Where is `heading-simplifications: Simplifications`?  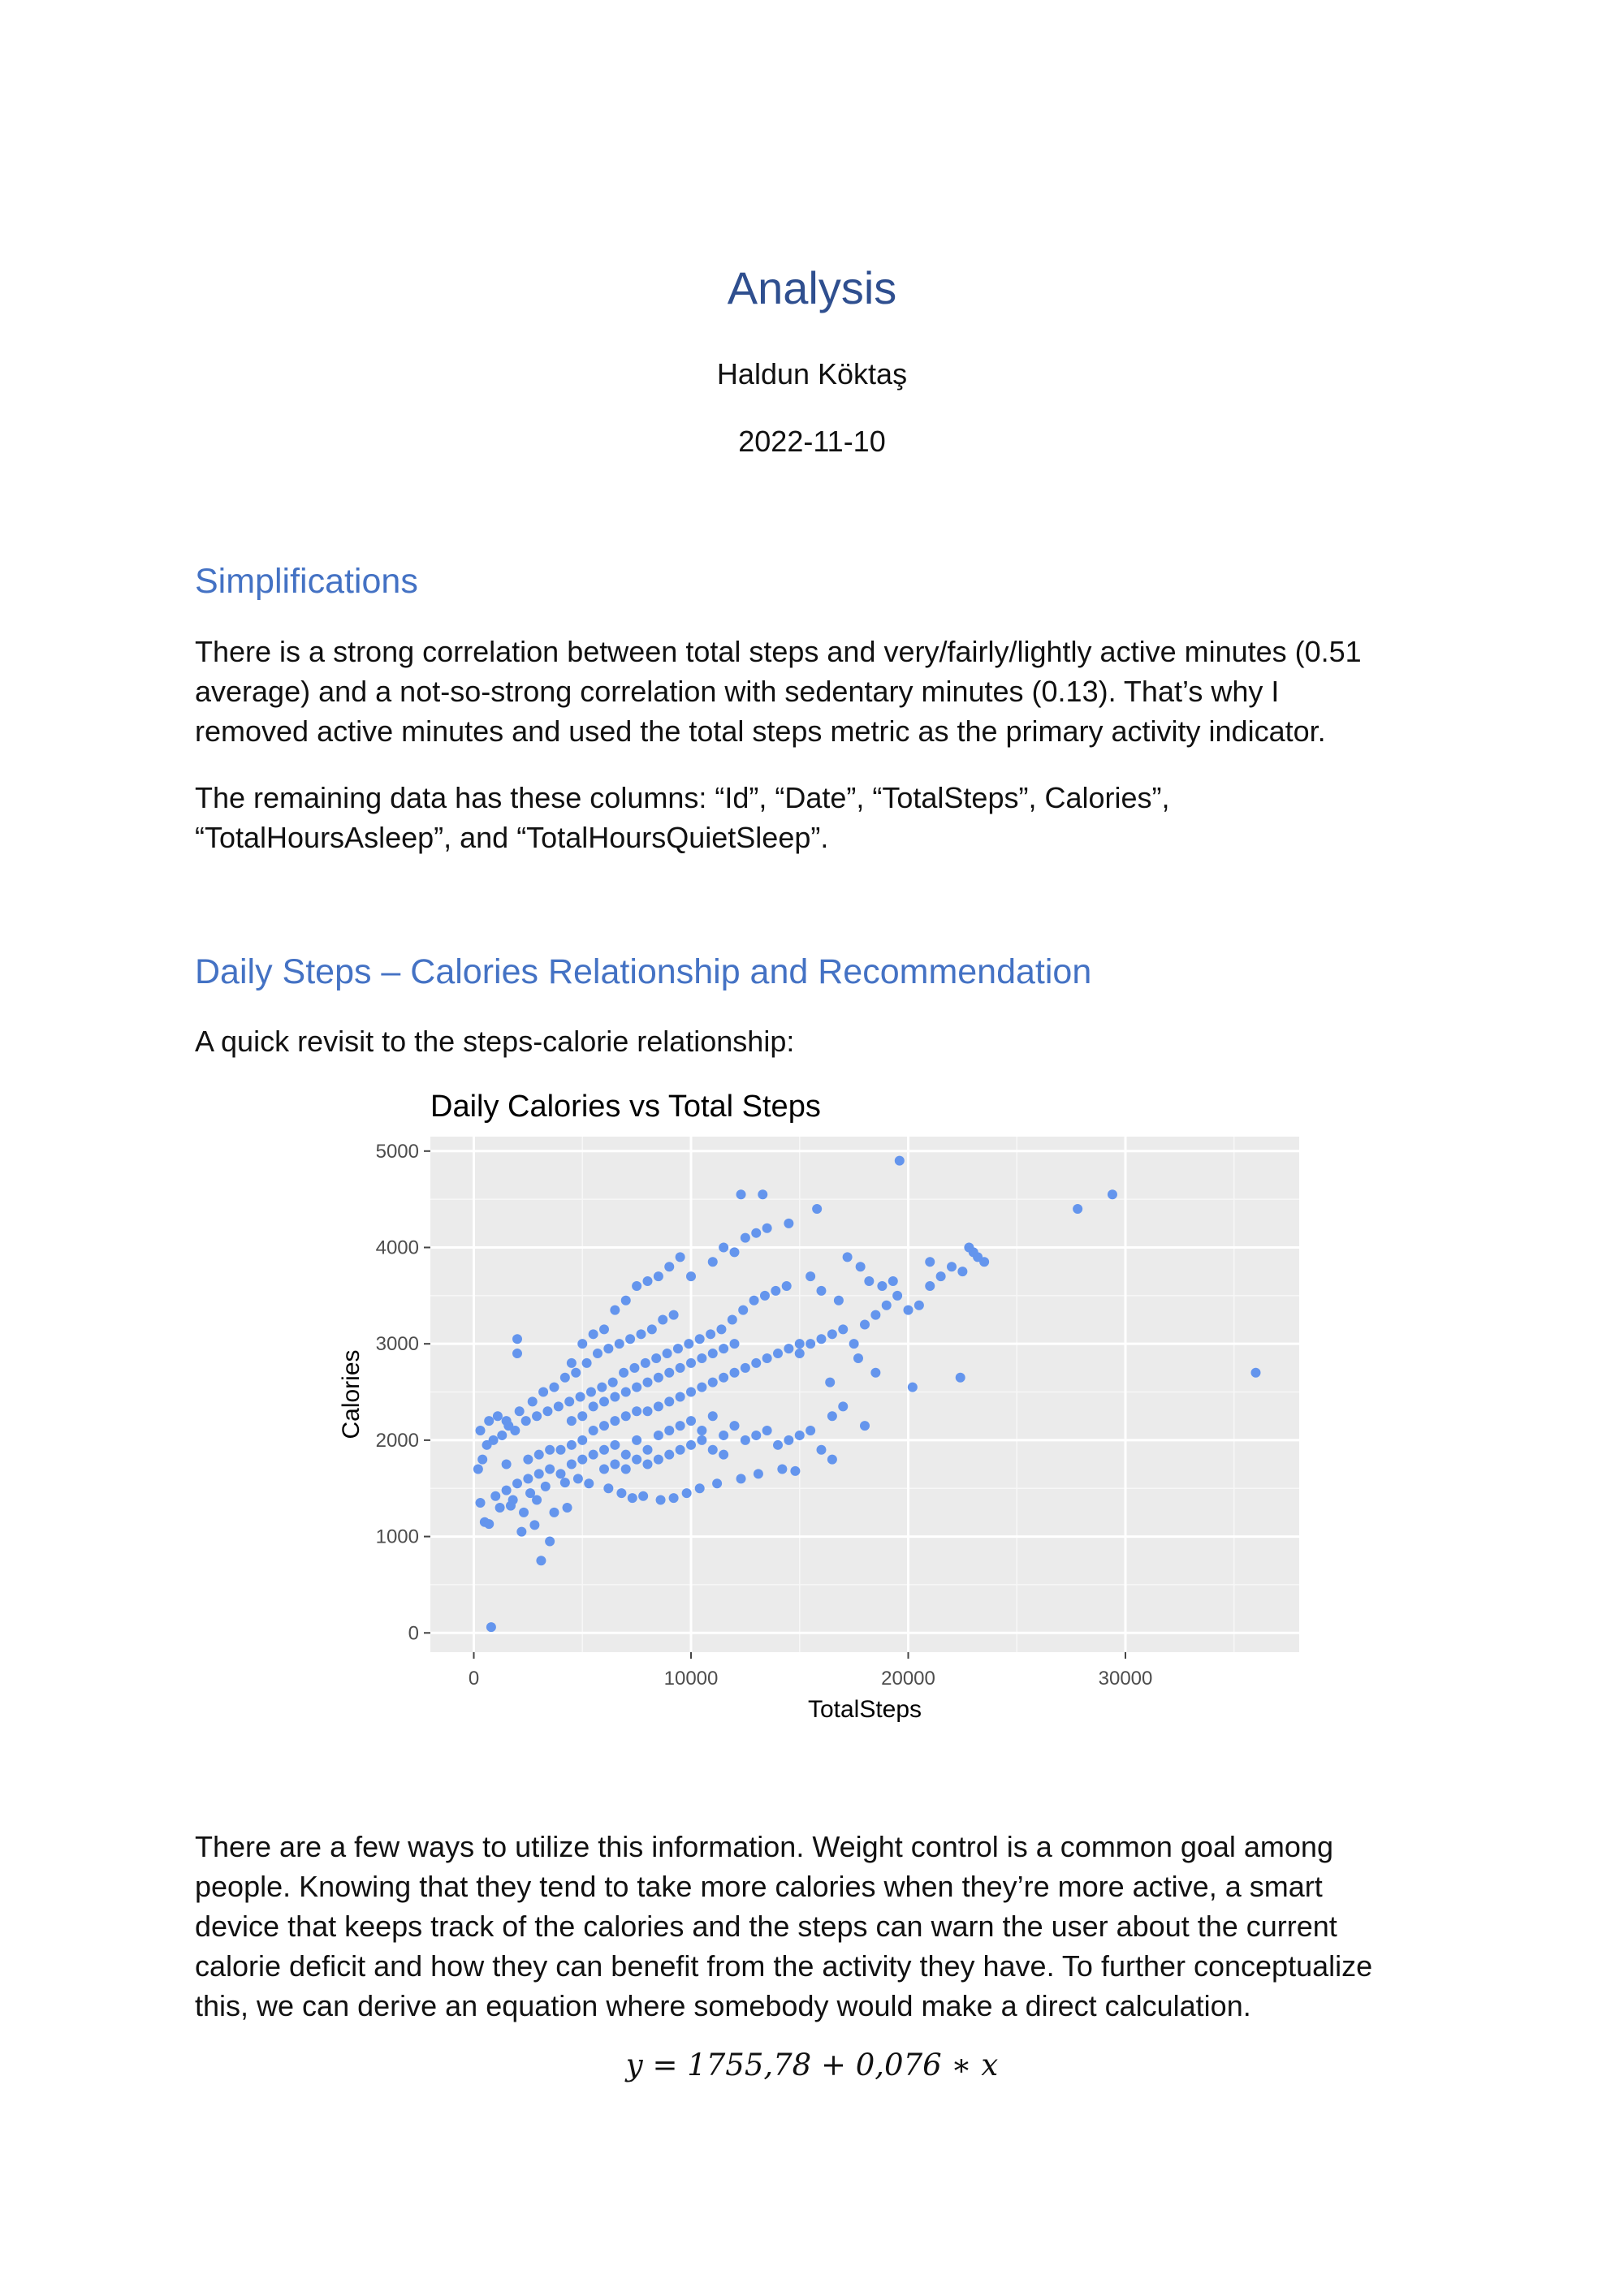 heading-simplifications: Simplifications is located at coordinates (307, 581).